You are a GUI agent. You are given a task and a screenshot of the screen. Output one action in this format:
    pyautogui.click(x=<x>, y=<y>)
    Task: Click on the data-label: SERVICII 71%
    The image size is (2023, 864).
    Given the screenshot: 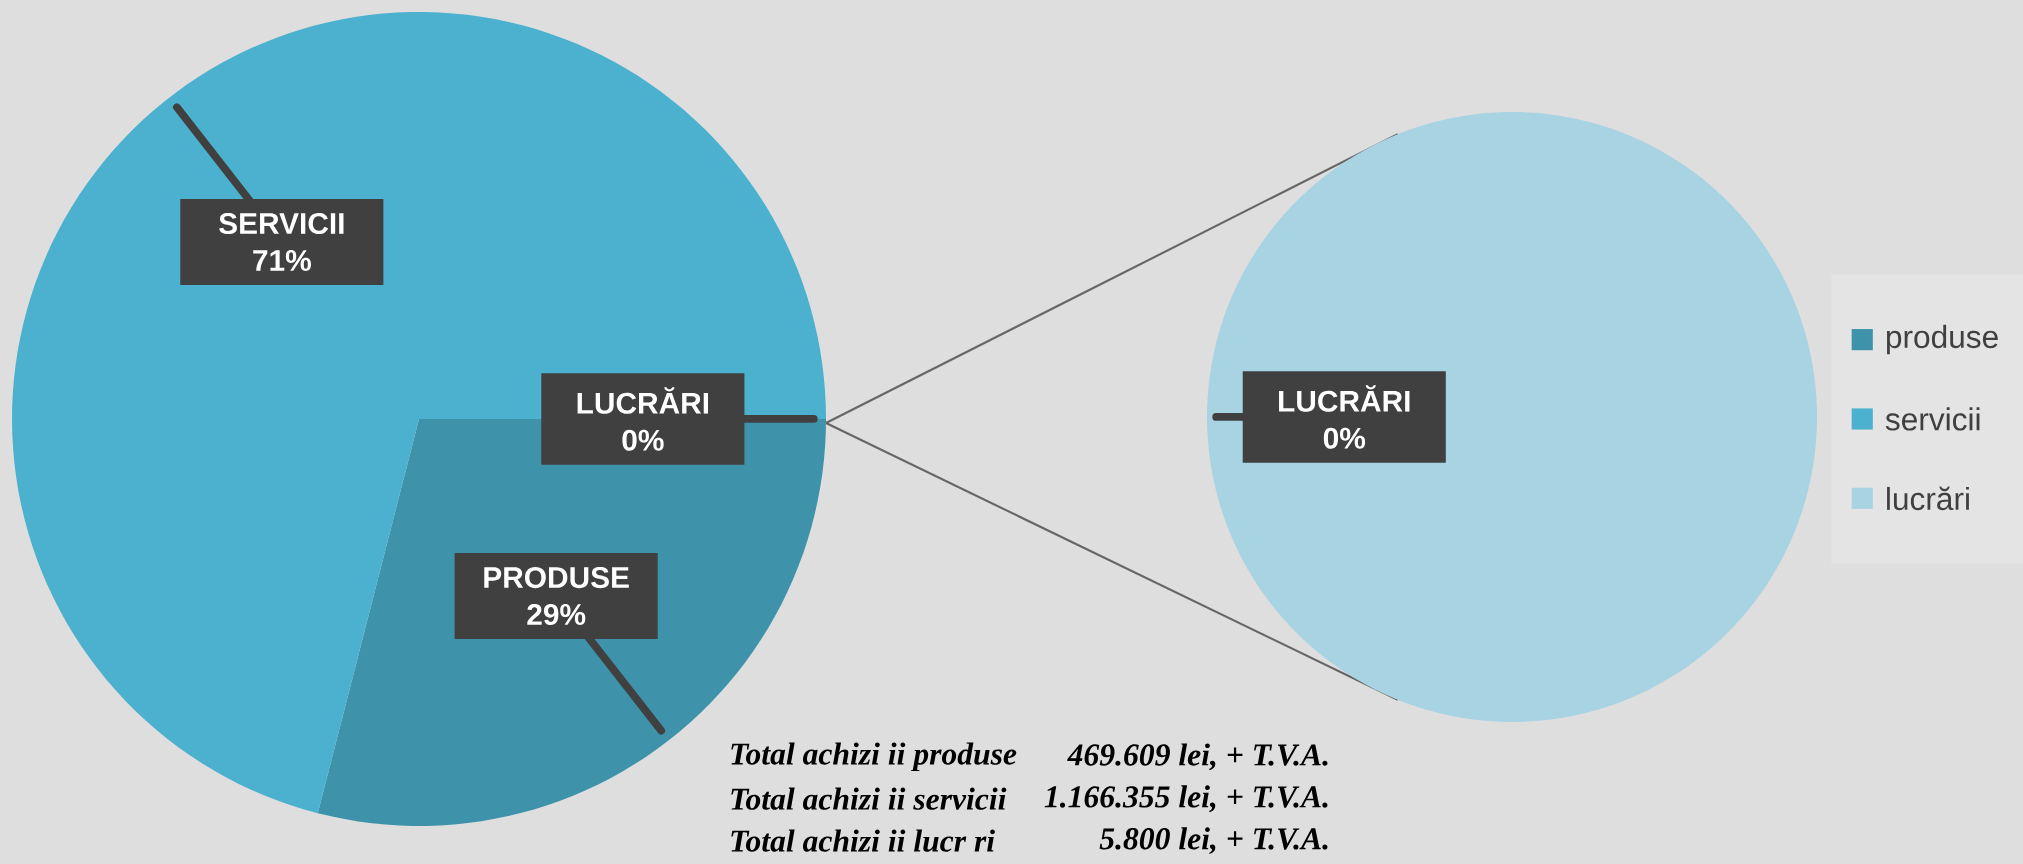 What is the action you would take?
    pyautogui.click(x=281, y=241)
    